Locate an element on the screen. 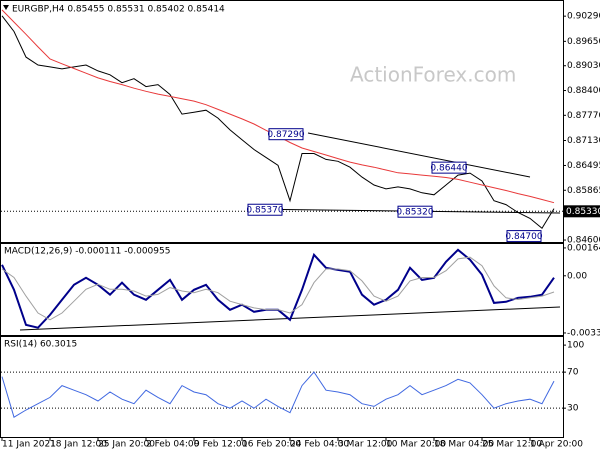  x-tick-label: 1 Apr 20:00 is located at coordinates (556, 445).